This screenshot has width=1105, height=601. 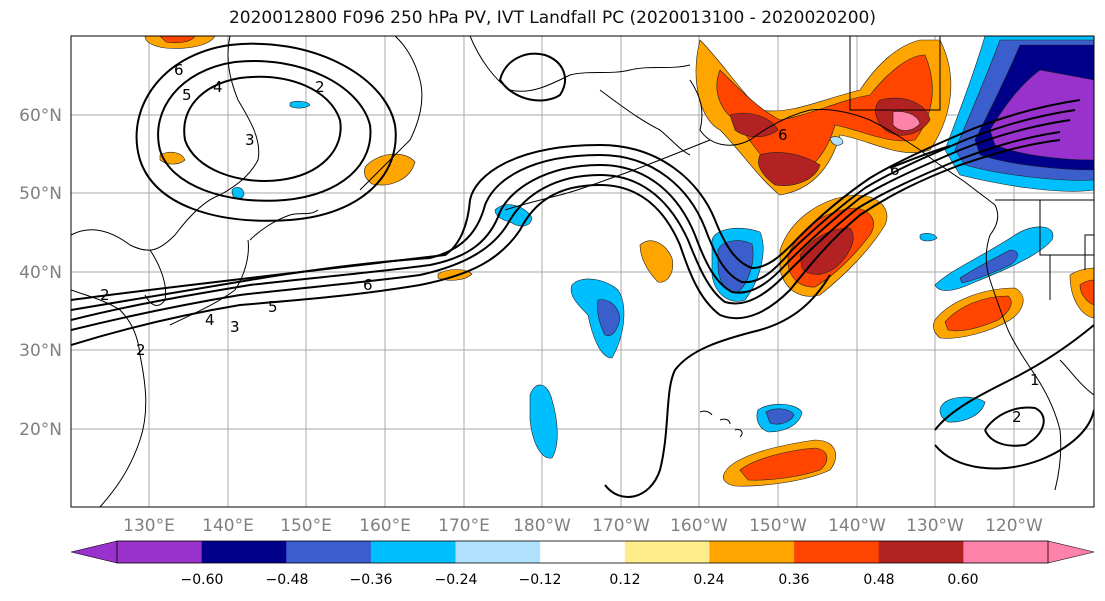 What do you see at coordinates (962, 409) in the screenshot?
I see `neg-blob-subtropic-east` at bounding box center [962, 409].